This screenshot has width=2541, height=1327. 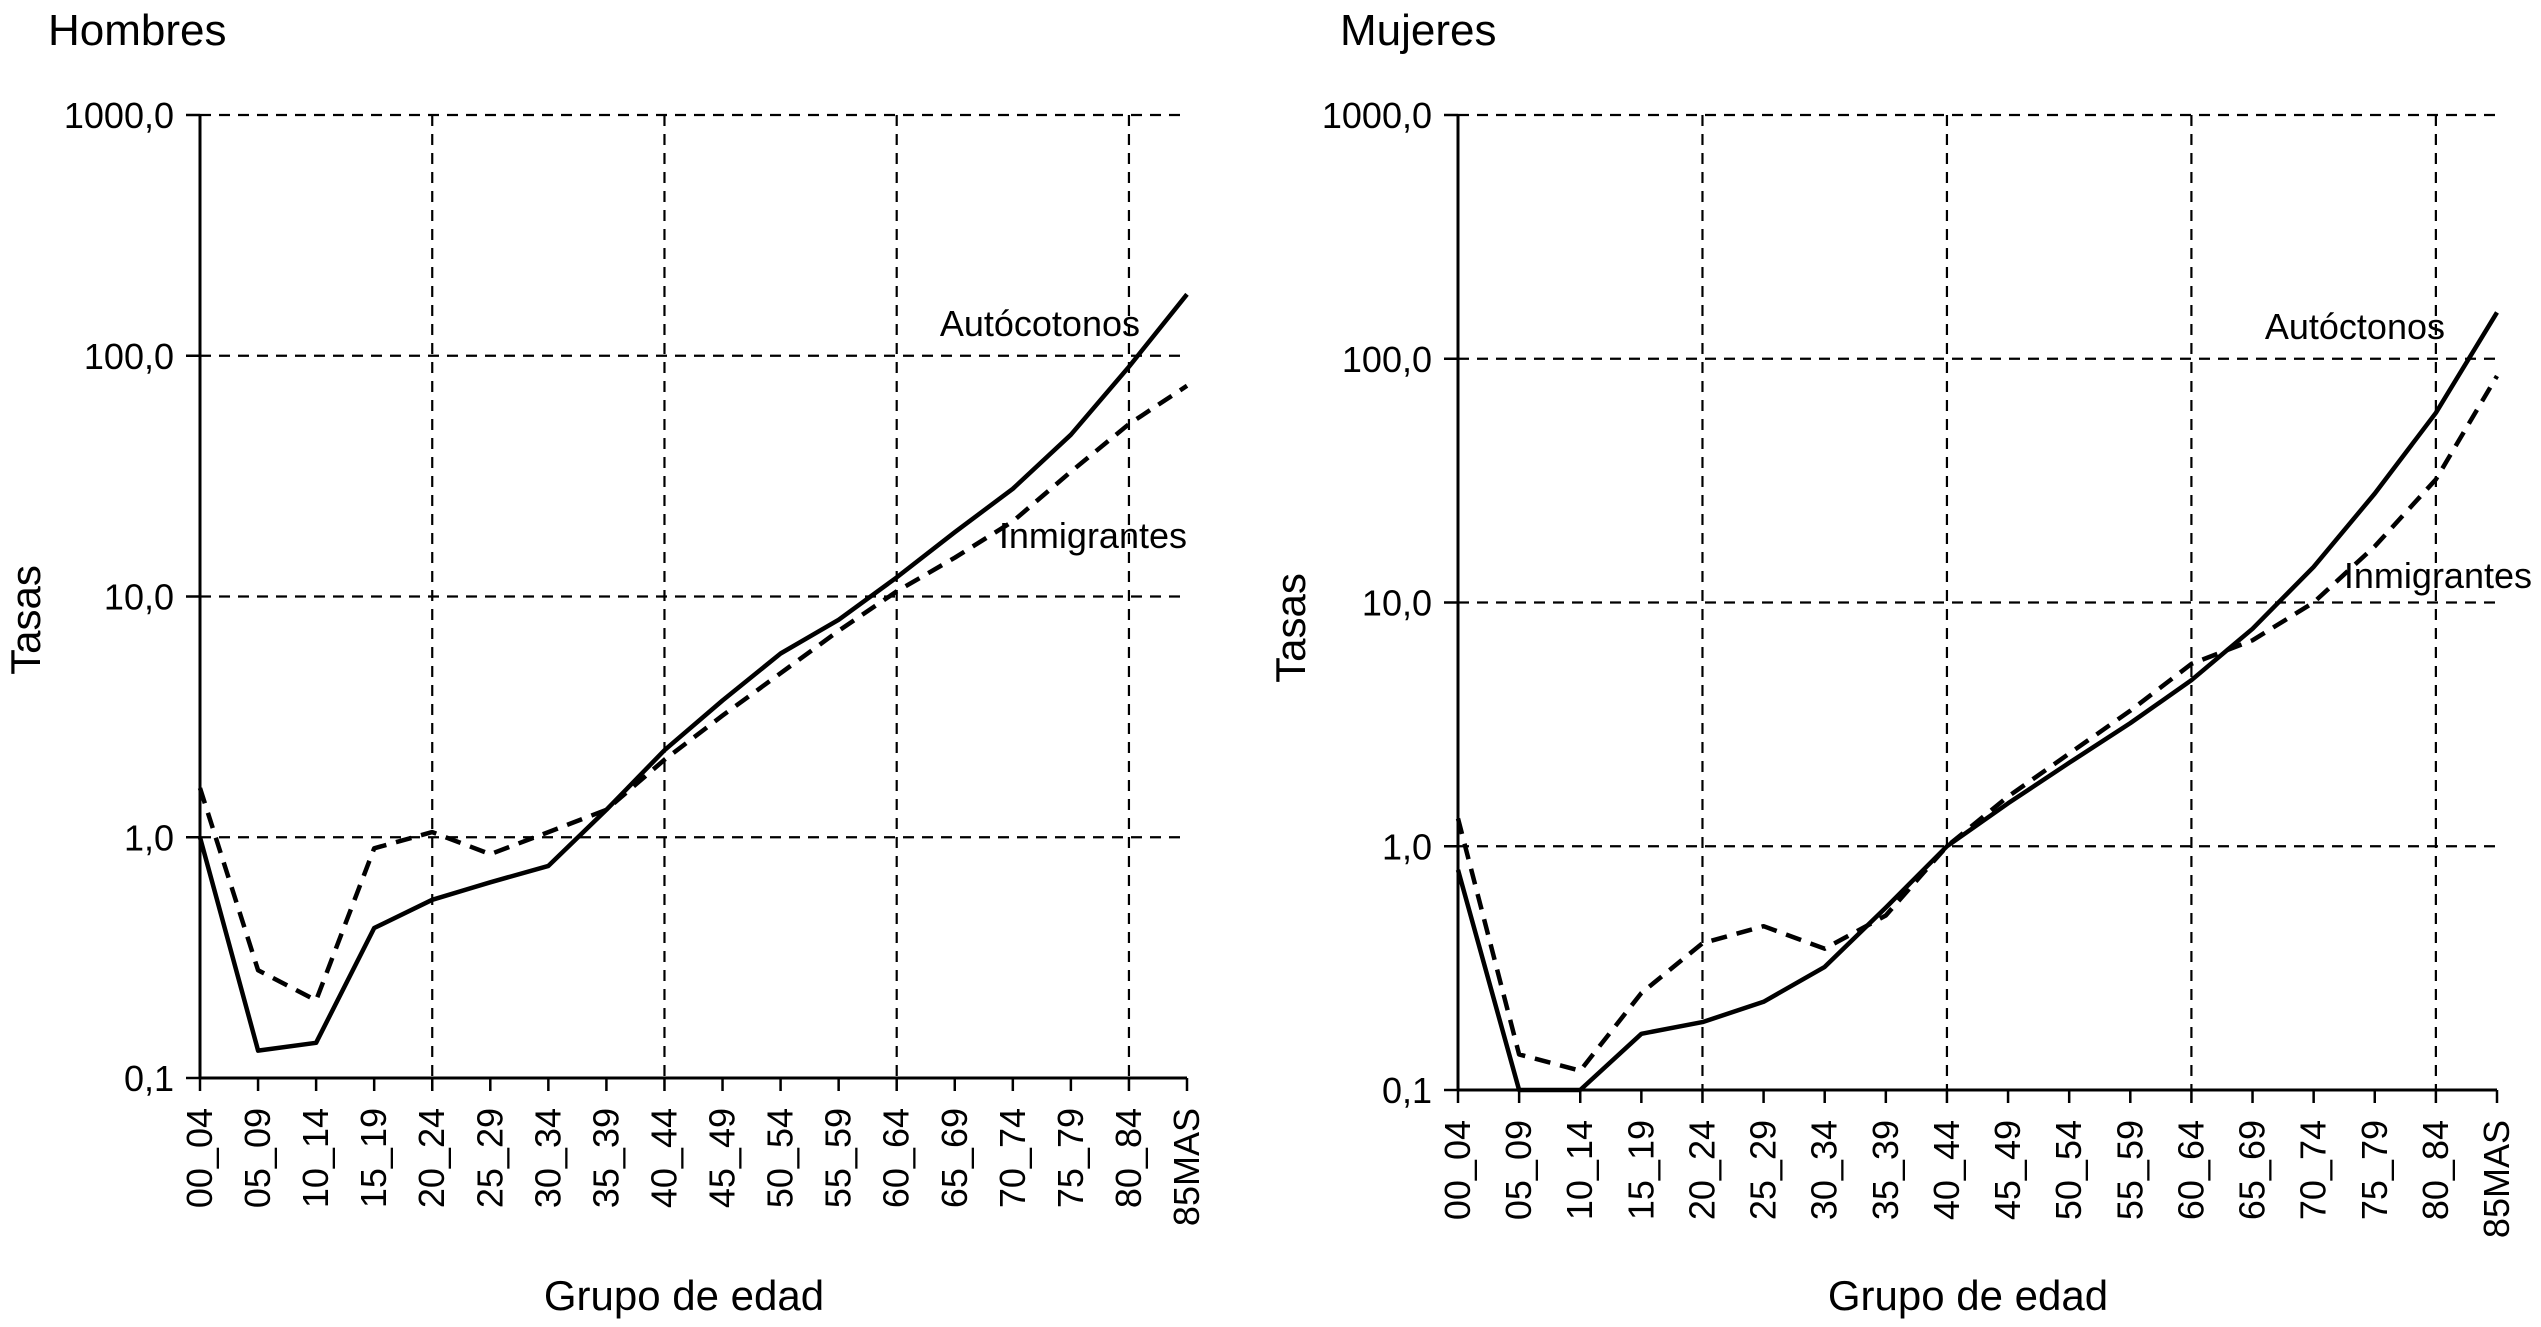 I want to click on series-label: Autócotonos, so click(x=1040, y=323).